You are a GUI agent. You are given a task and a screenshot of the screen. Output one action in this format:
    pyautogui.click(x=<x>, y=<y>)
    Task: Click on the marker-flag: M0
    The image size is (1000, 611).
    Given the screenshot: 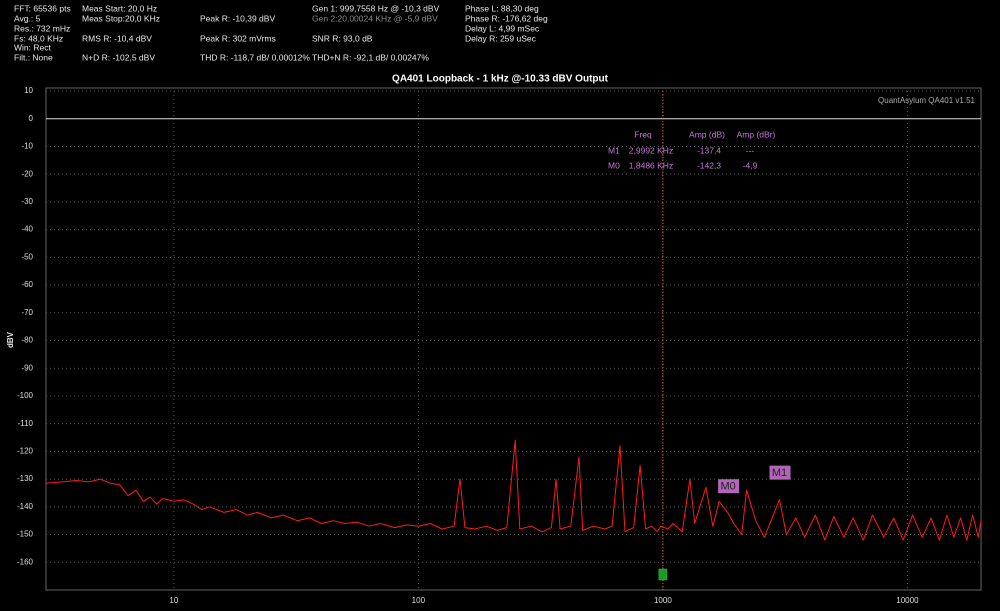 What is the action you would take?
    pyautogui.click(x=729, y=486)
    